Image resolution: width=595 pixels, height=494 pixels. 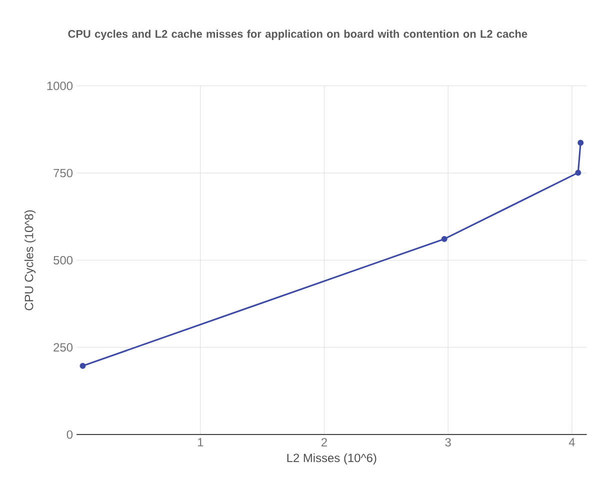 I want to click on x-tick-label: 3, so click(x=448, y=442).